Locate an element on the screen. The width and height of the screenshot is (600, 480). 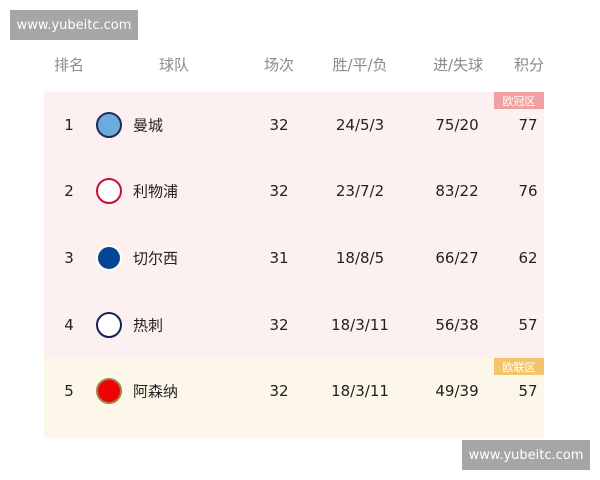
header-points: 积分 is located at coordinates (529, 65).